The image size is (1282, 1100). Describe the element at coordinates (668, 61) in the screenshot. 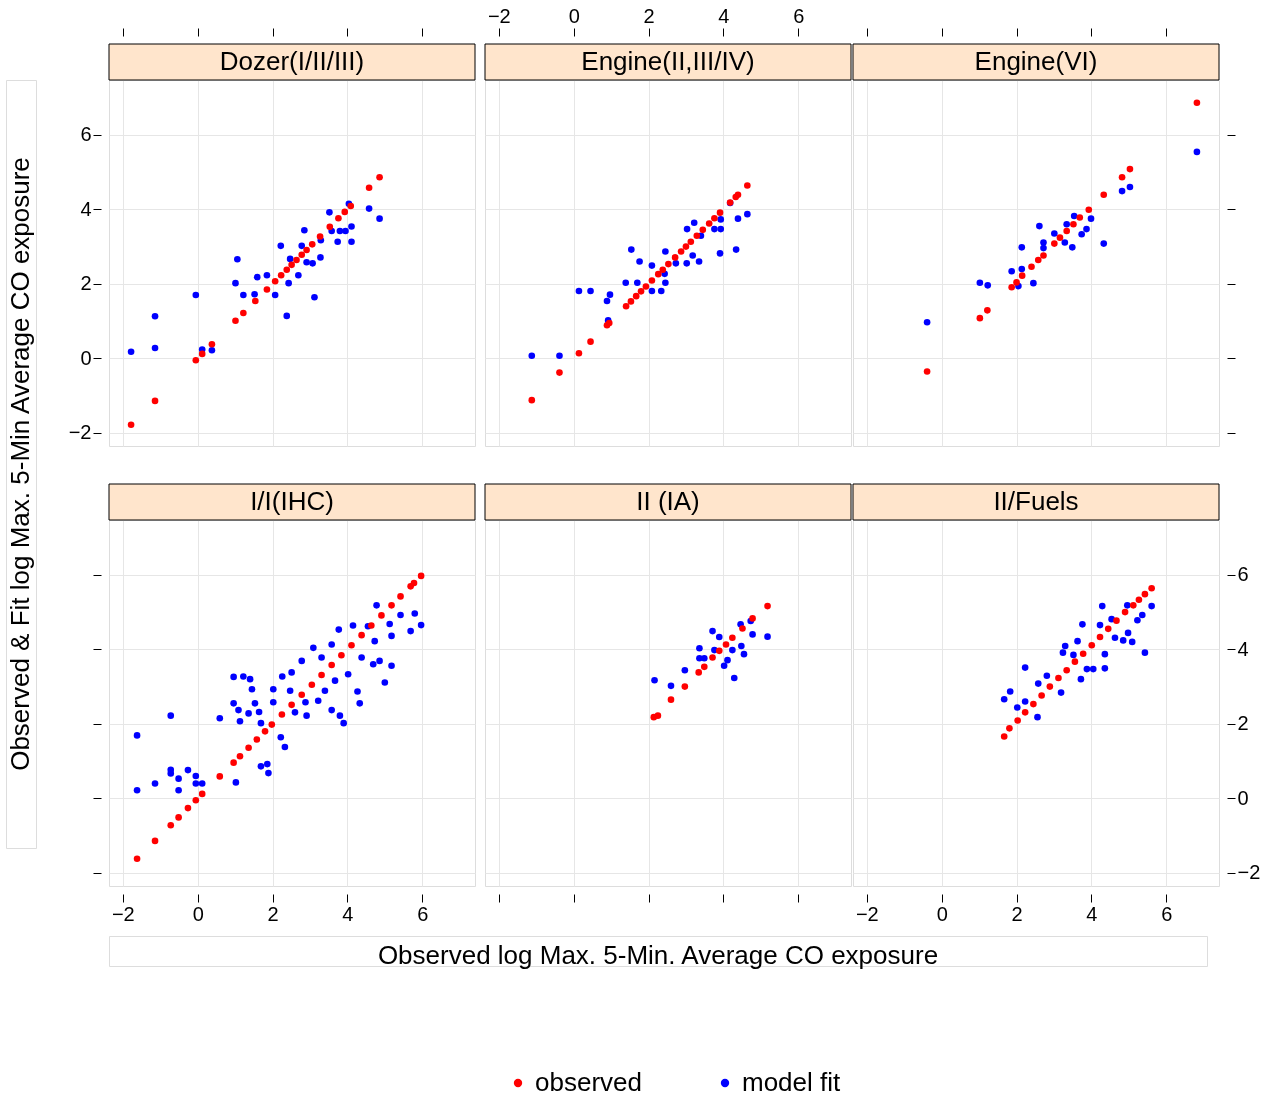

I see `chart-title: Engine(II,III/IV)` at that location.